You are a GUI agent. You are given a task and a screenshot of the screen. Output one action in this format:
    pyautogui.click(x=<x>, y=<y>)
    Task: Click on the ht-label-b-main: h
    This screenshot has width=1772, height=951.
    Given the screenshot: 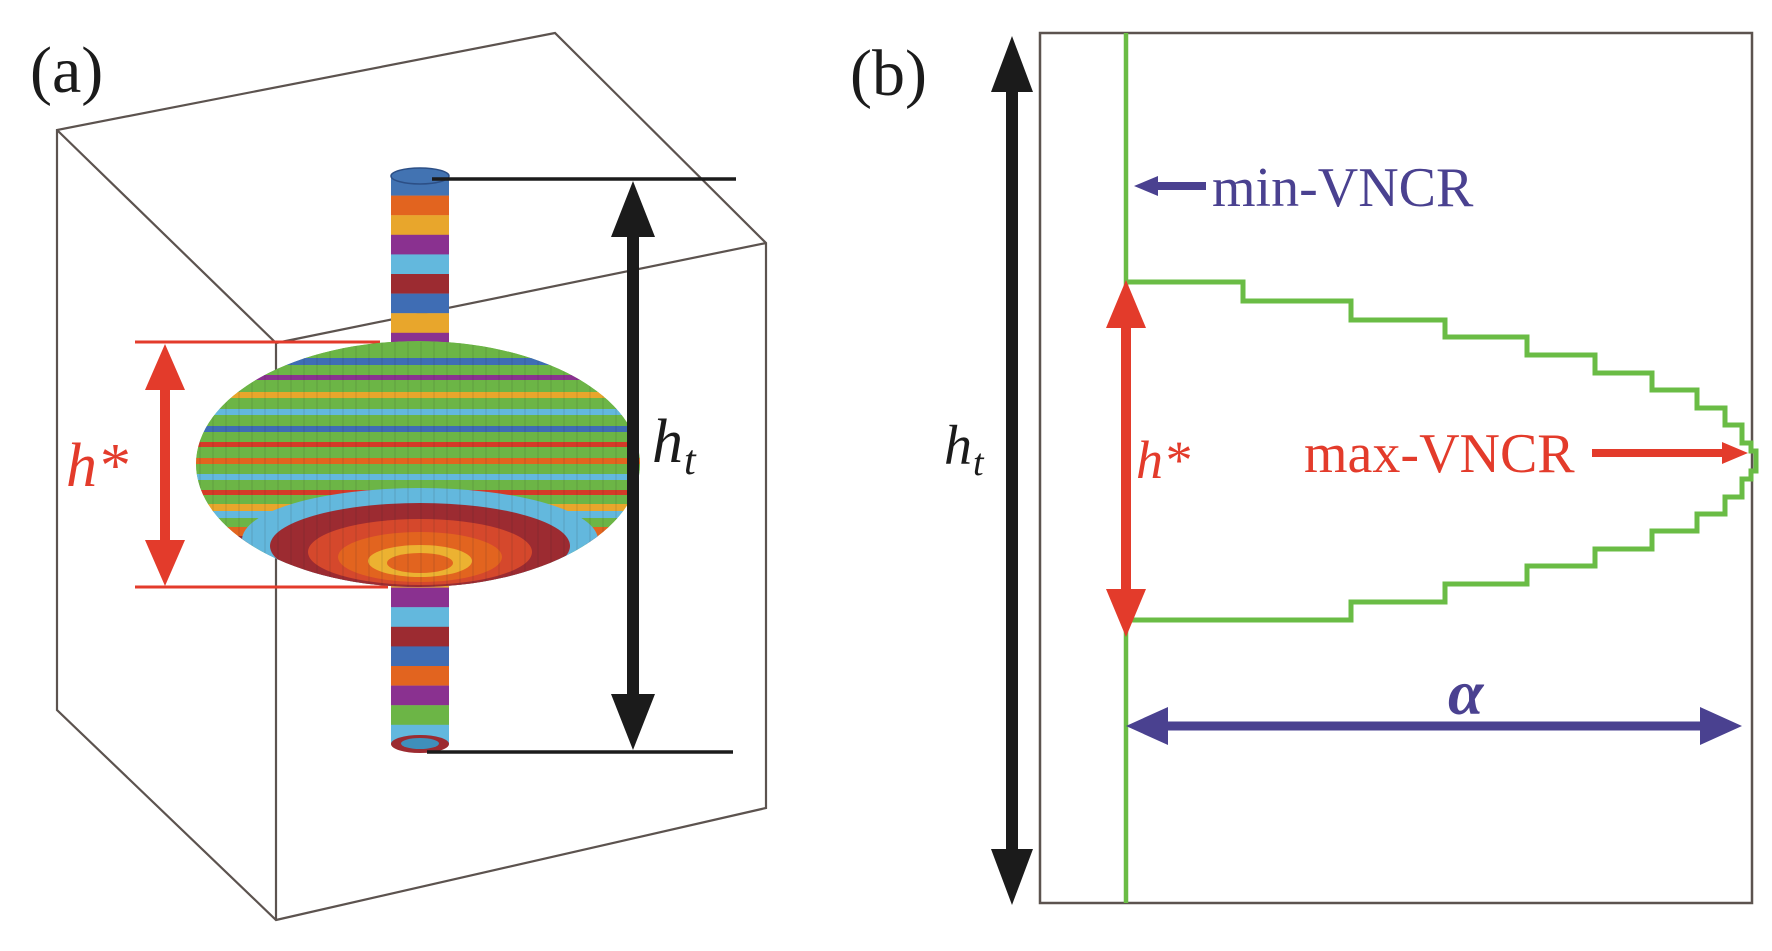 What is the action you would take?
    pyautogui.click(x=958, y=446)
    